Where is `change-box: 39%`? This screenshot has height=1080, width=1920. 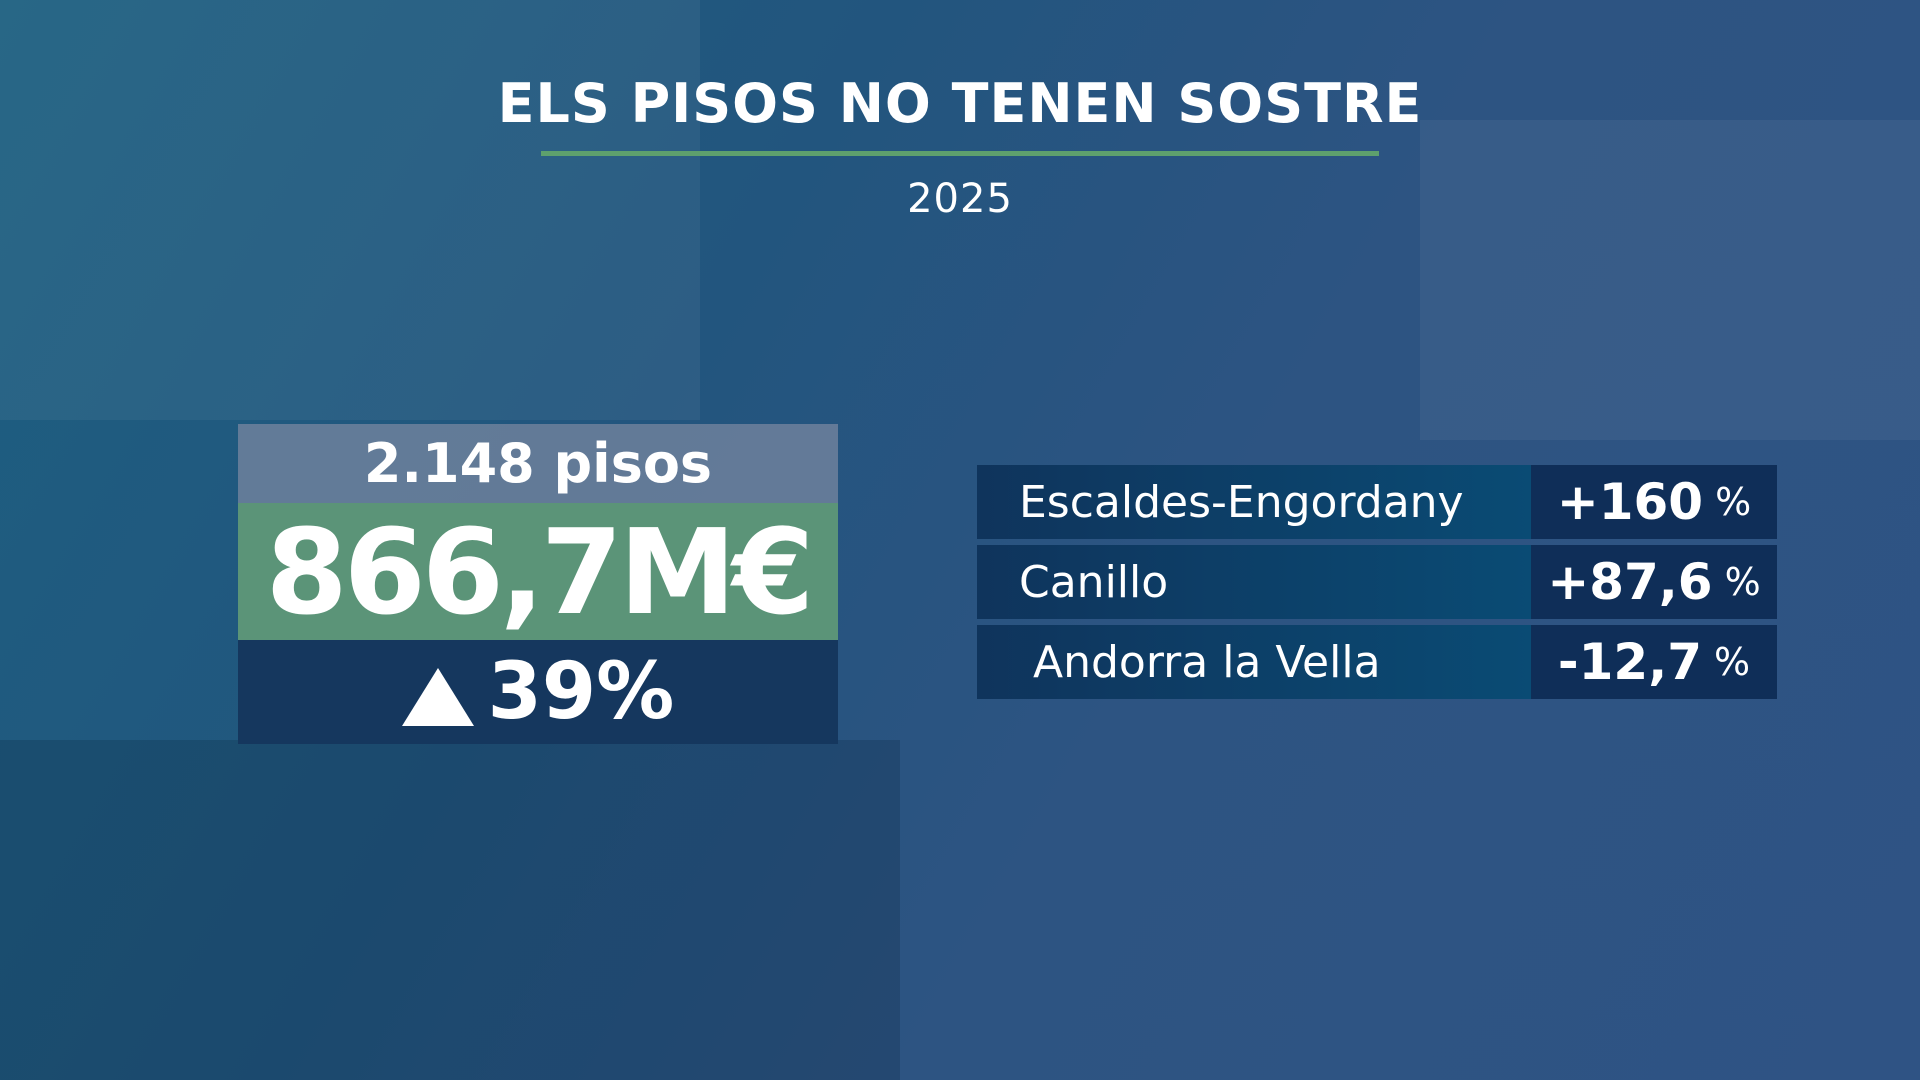 change-box: 39% is located at coordinates (538, 692).